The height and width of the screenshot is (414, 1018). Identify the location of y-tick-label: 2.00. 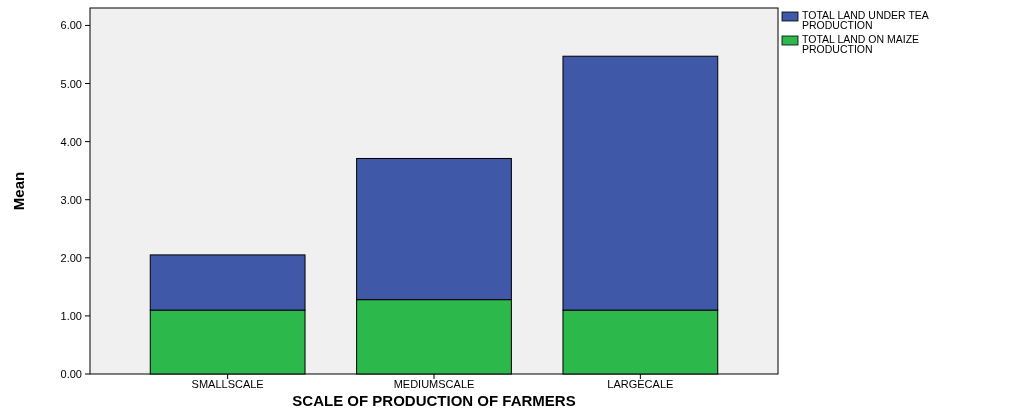
(71, 257).